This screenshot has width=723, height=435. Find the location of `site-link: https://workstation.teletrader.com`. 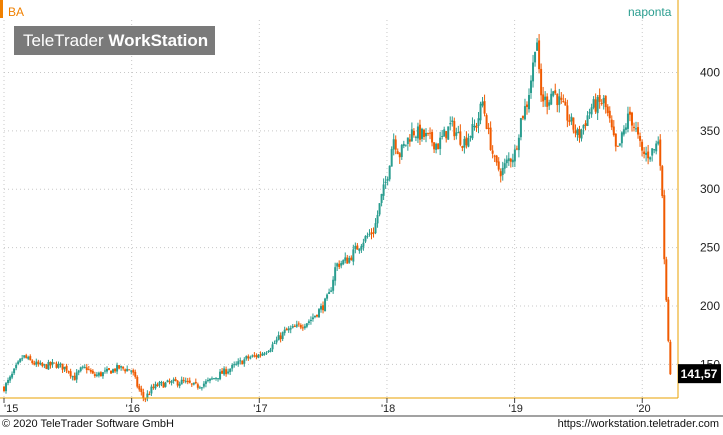

site-link: https://workstation.teletrader.com is located at coordinates (638, 424).